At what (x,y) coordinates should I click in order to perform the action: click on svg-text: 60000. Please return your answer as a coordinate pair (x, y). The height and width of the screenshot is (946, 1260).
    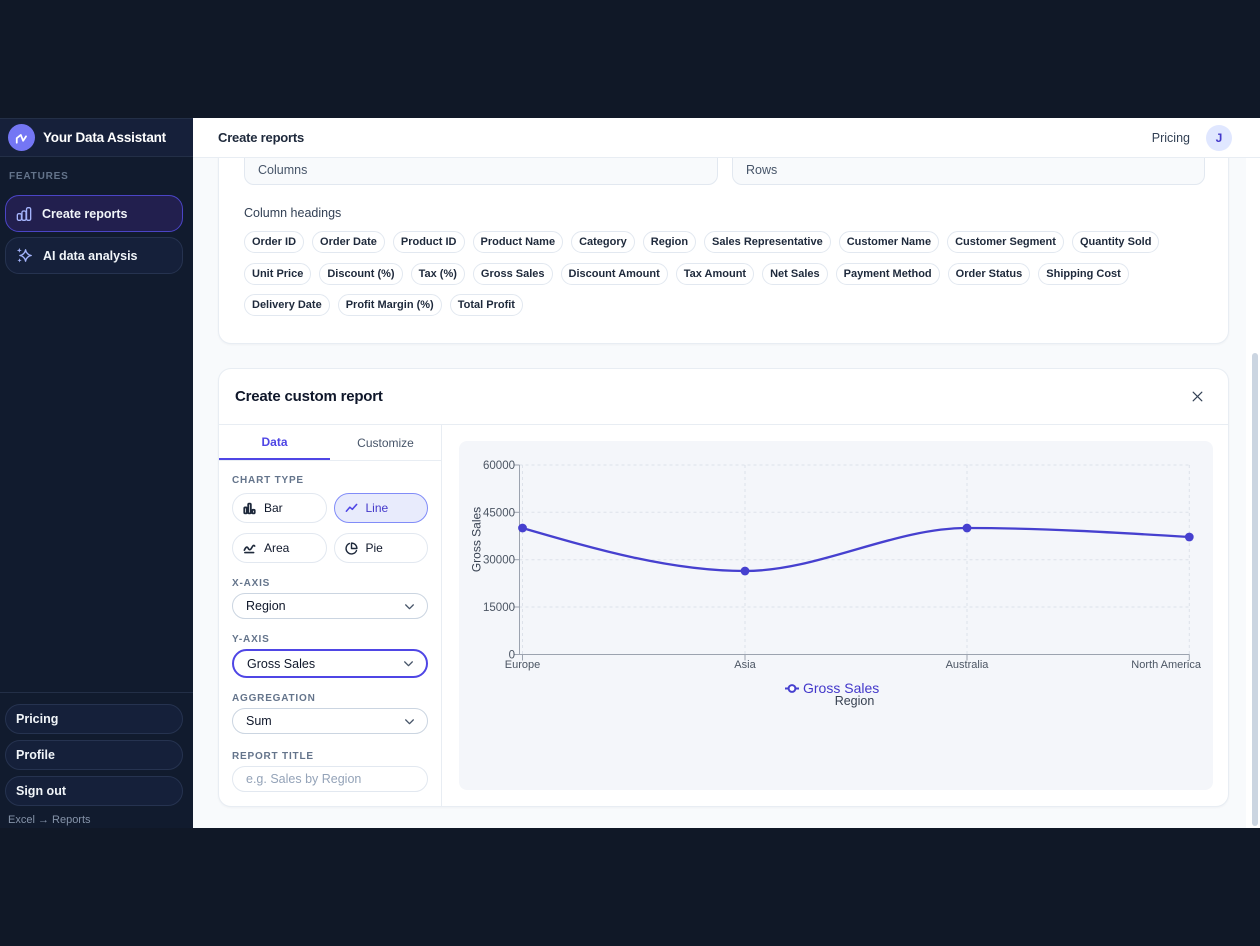
    Looking at the image, I should click on (499, 466).